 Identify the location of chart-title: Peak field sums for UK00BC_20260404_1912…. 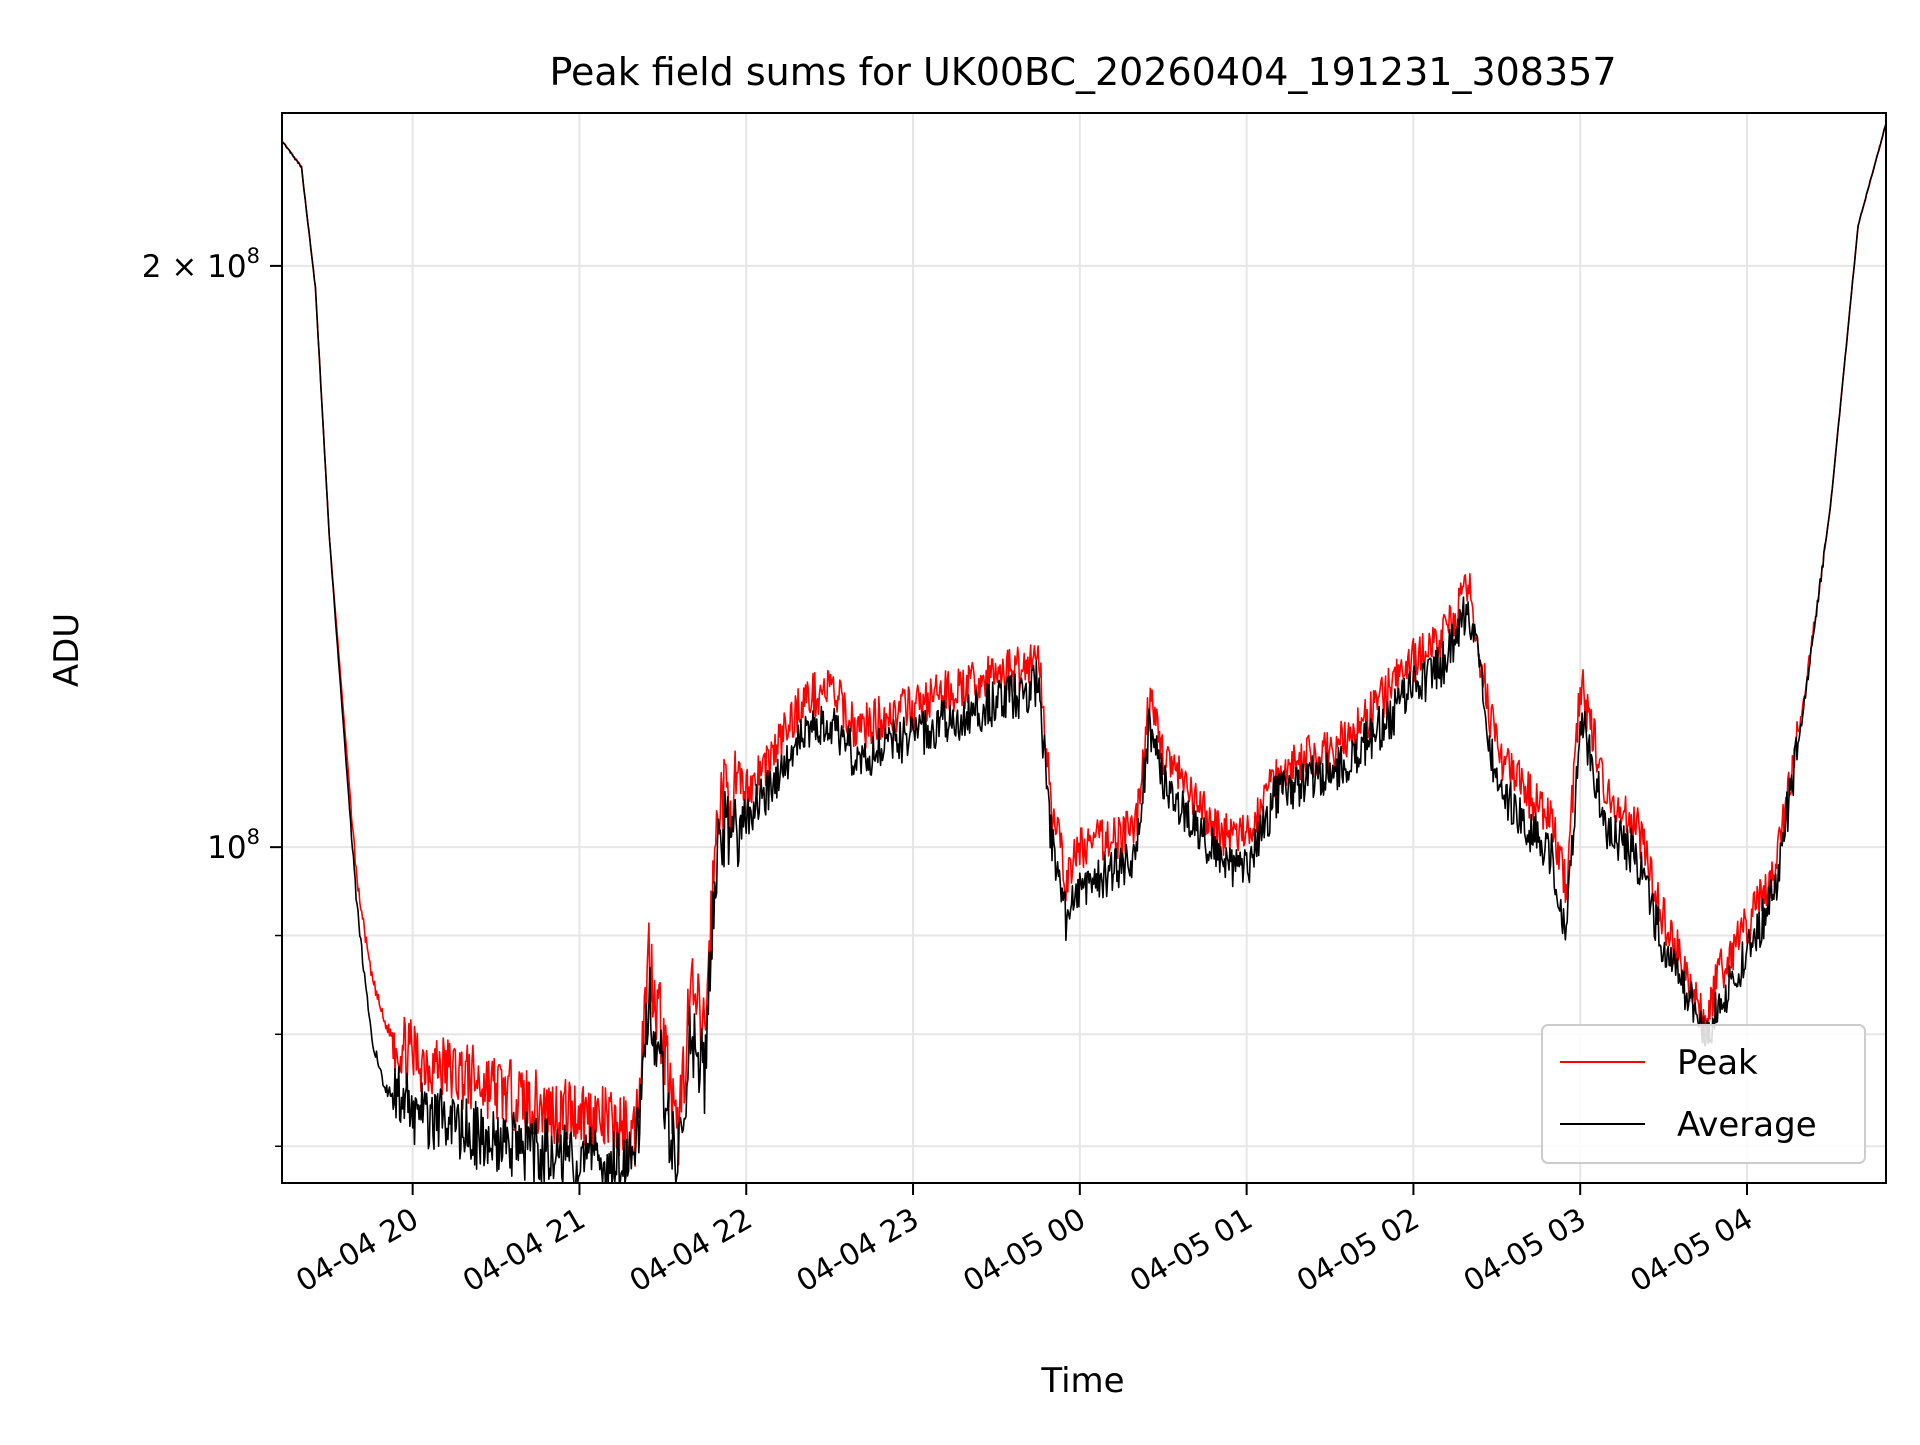
(1082, 72).